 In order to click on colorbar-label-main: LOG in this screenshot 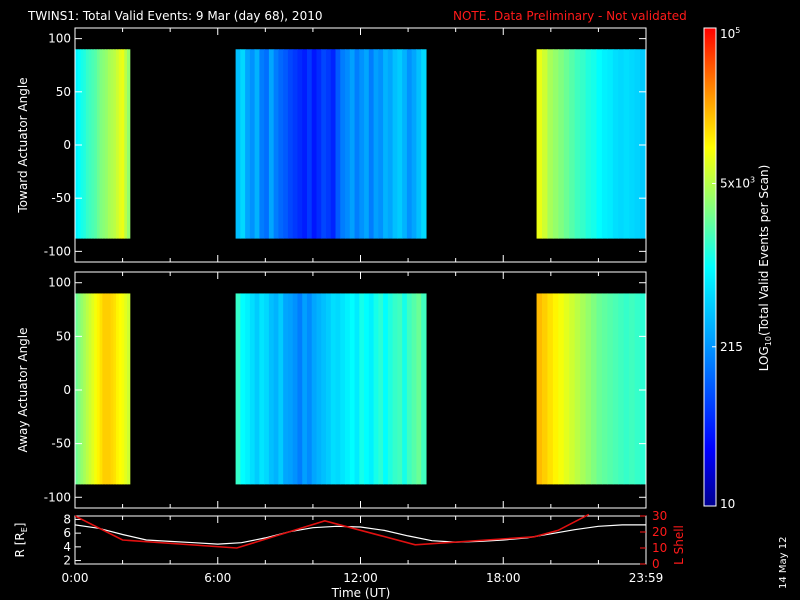, I will do `click(764, 358)`.